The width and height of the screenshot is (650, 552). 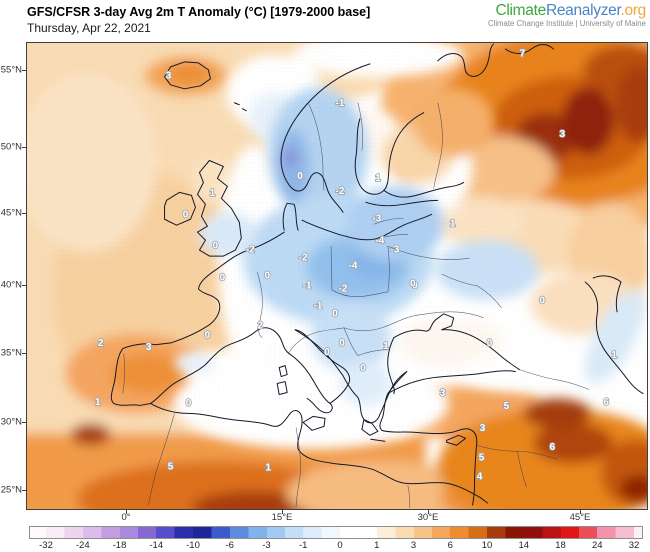 I want to click on colorbar-tick-label: -24, so click(x=82, y=545).